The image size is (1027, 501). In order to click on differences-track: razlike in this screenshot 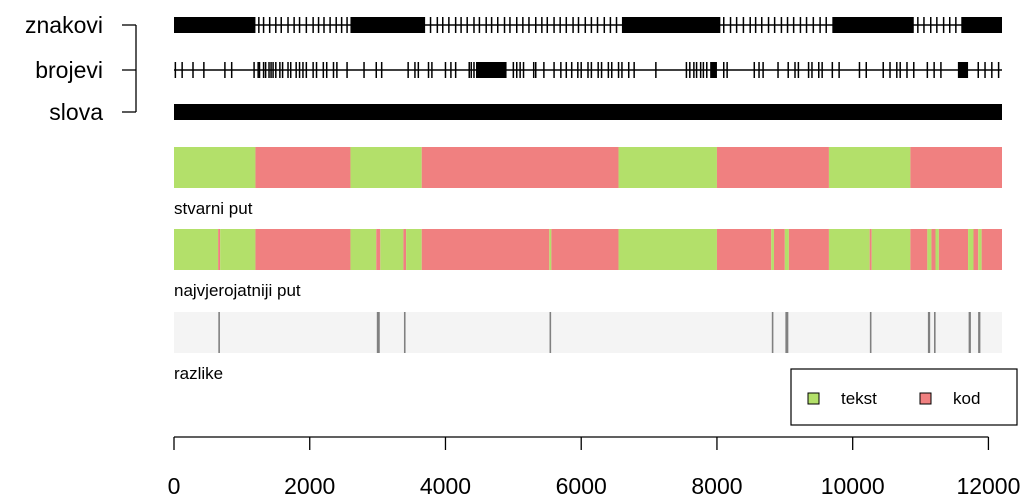, I will do `click(588, 347)`.